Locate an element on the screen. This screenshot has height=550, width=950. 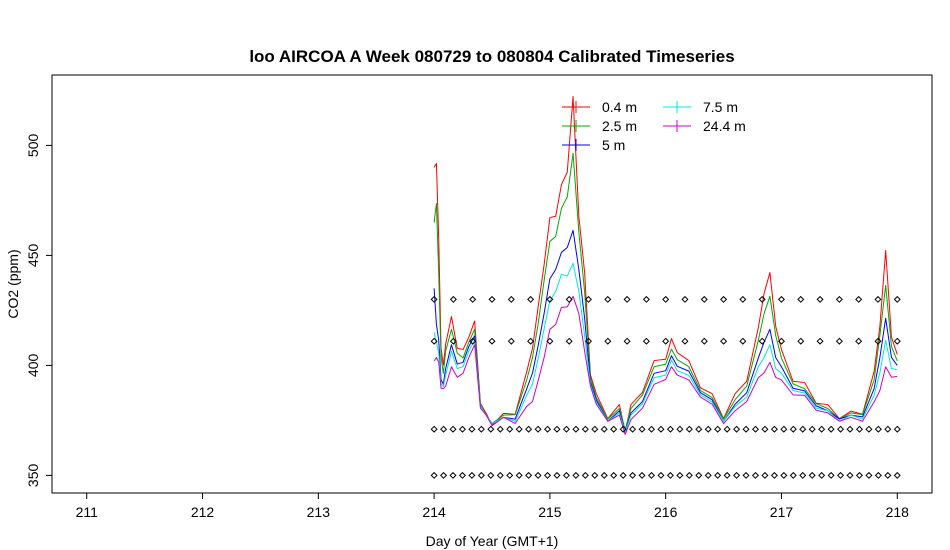
x-tick-label: 212 is located at coordinates (203, 512).